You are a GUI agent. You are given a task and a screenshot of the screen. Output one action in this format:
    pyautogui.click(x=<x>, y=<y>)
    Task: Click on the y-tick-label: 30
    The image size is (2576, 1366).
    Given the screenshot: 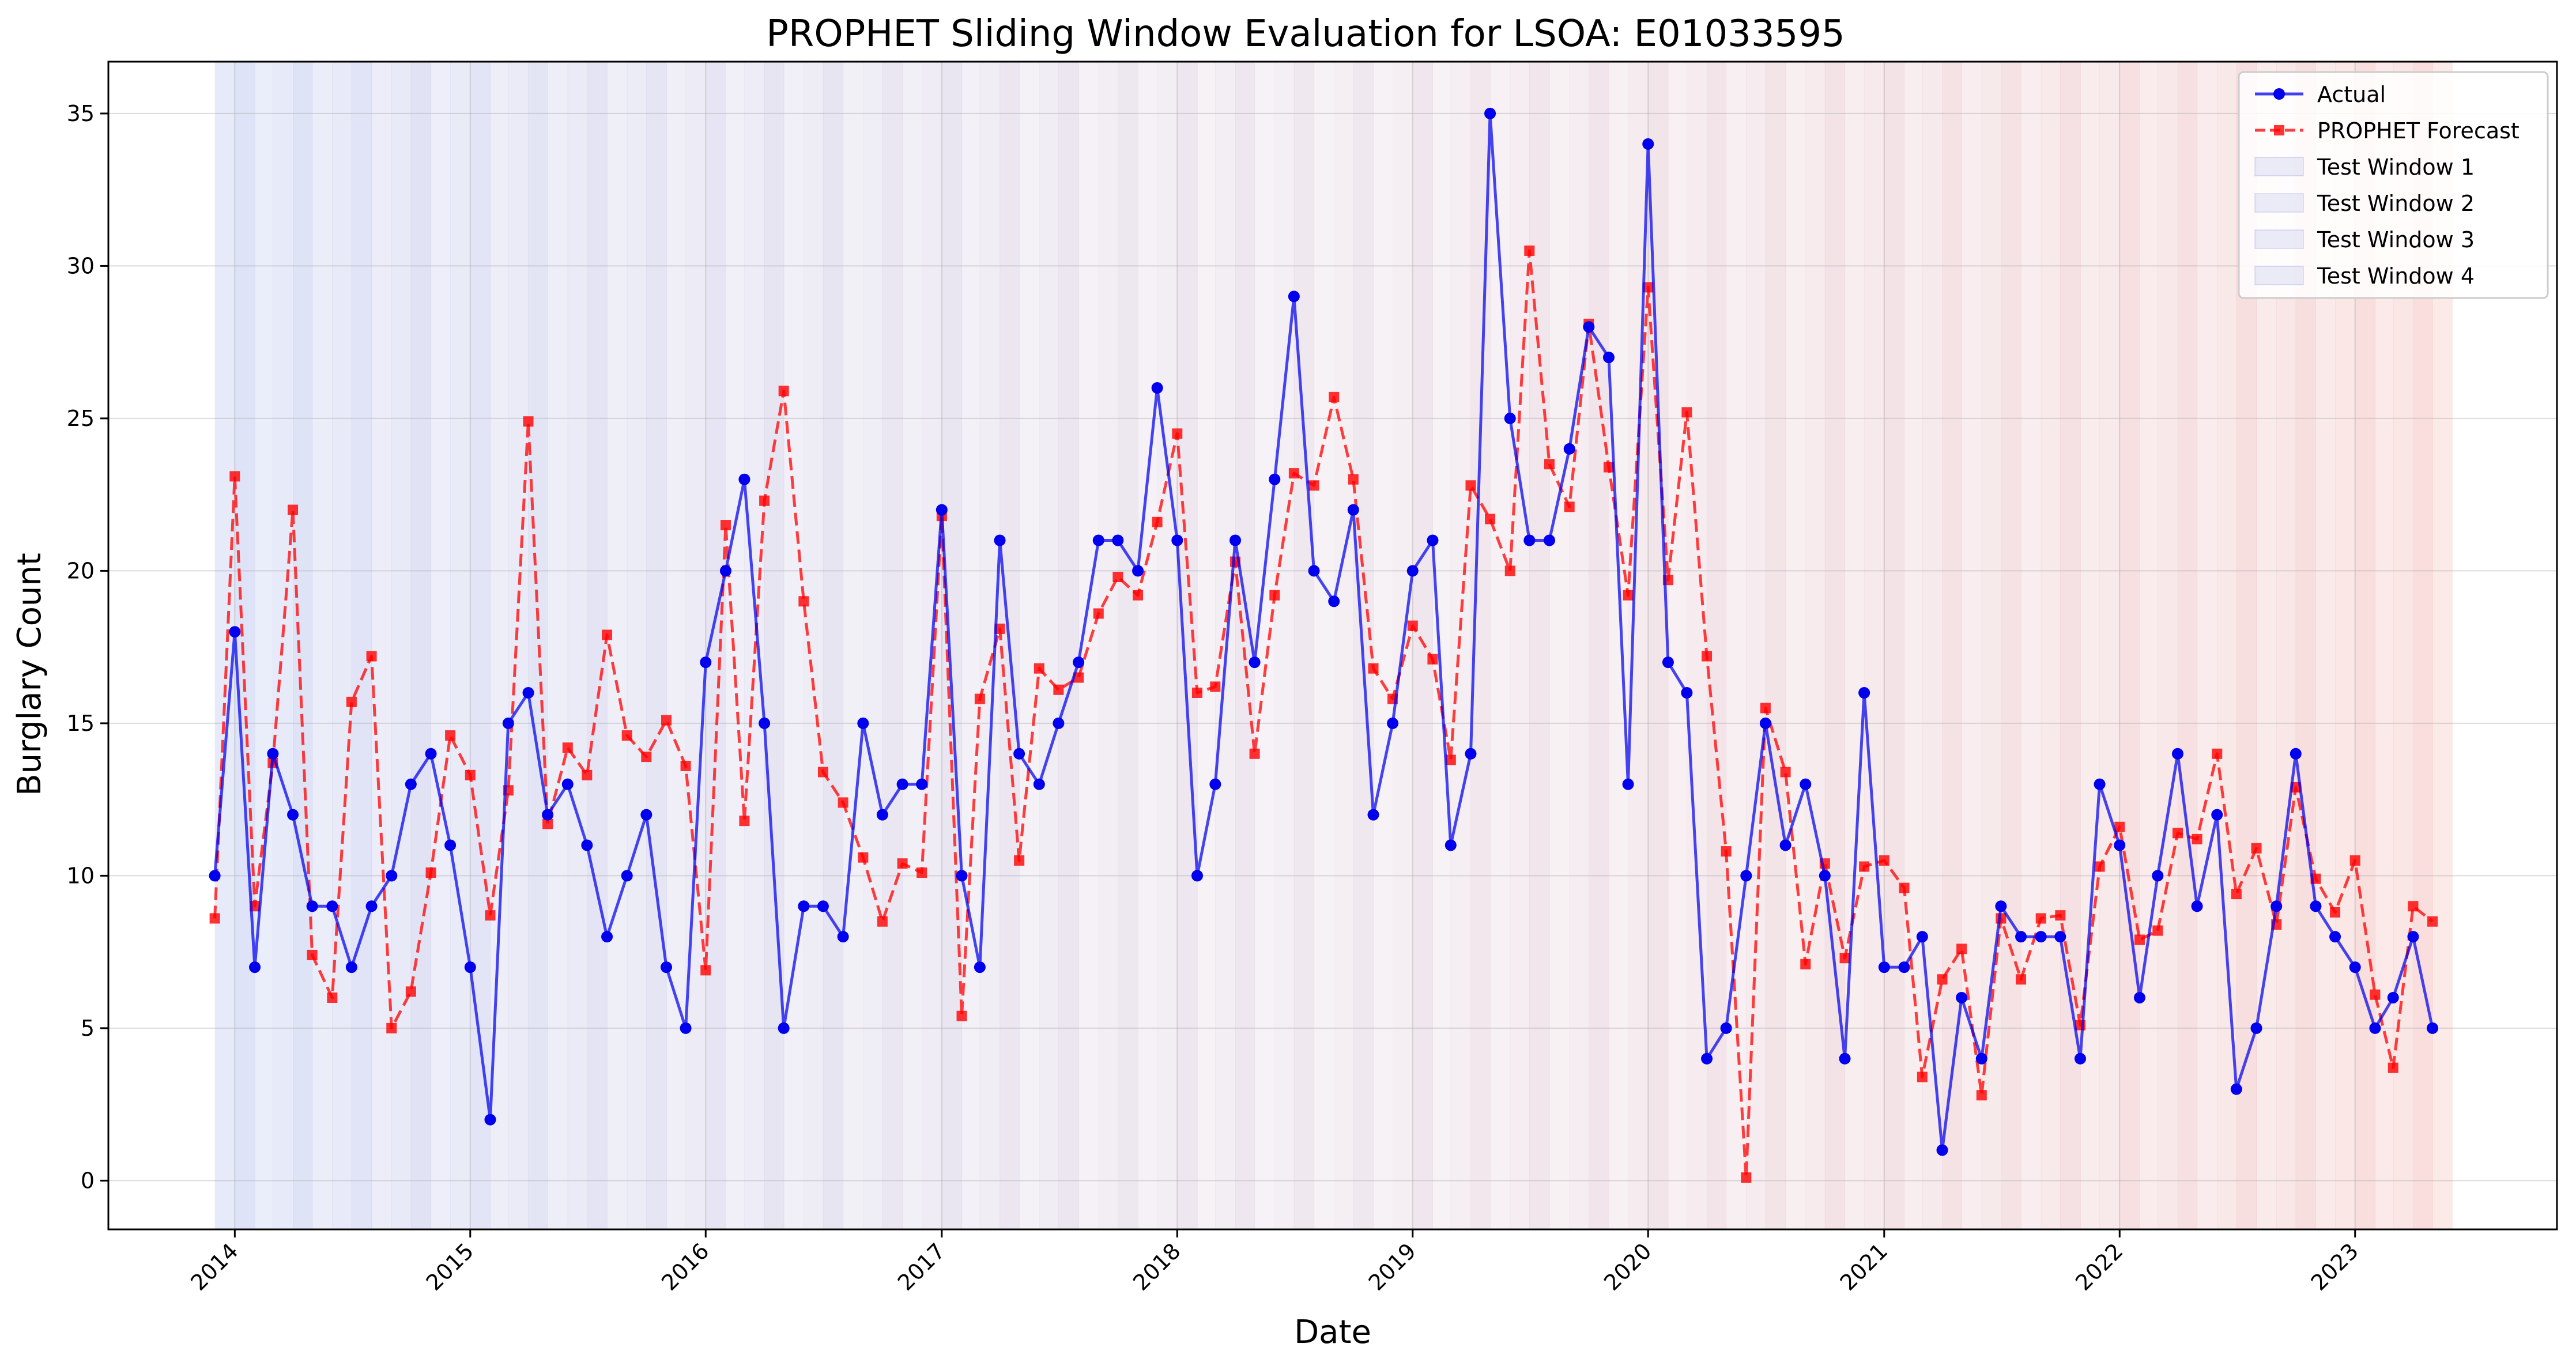 What is the action you would take?
    pyautogui.click(x=81, y=265)
    